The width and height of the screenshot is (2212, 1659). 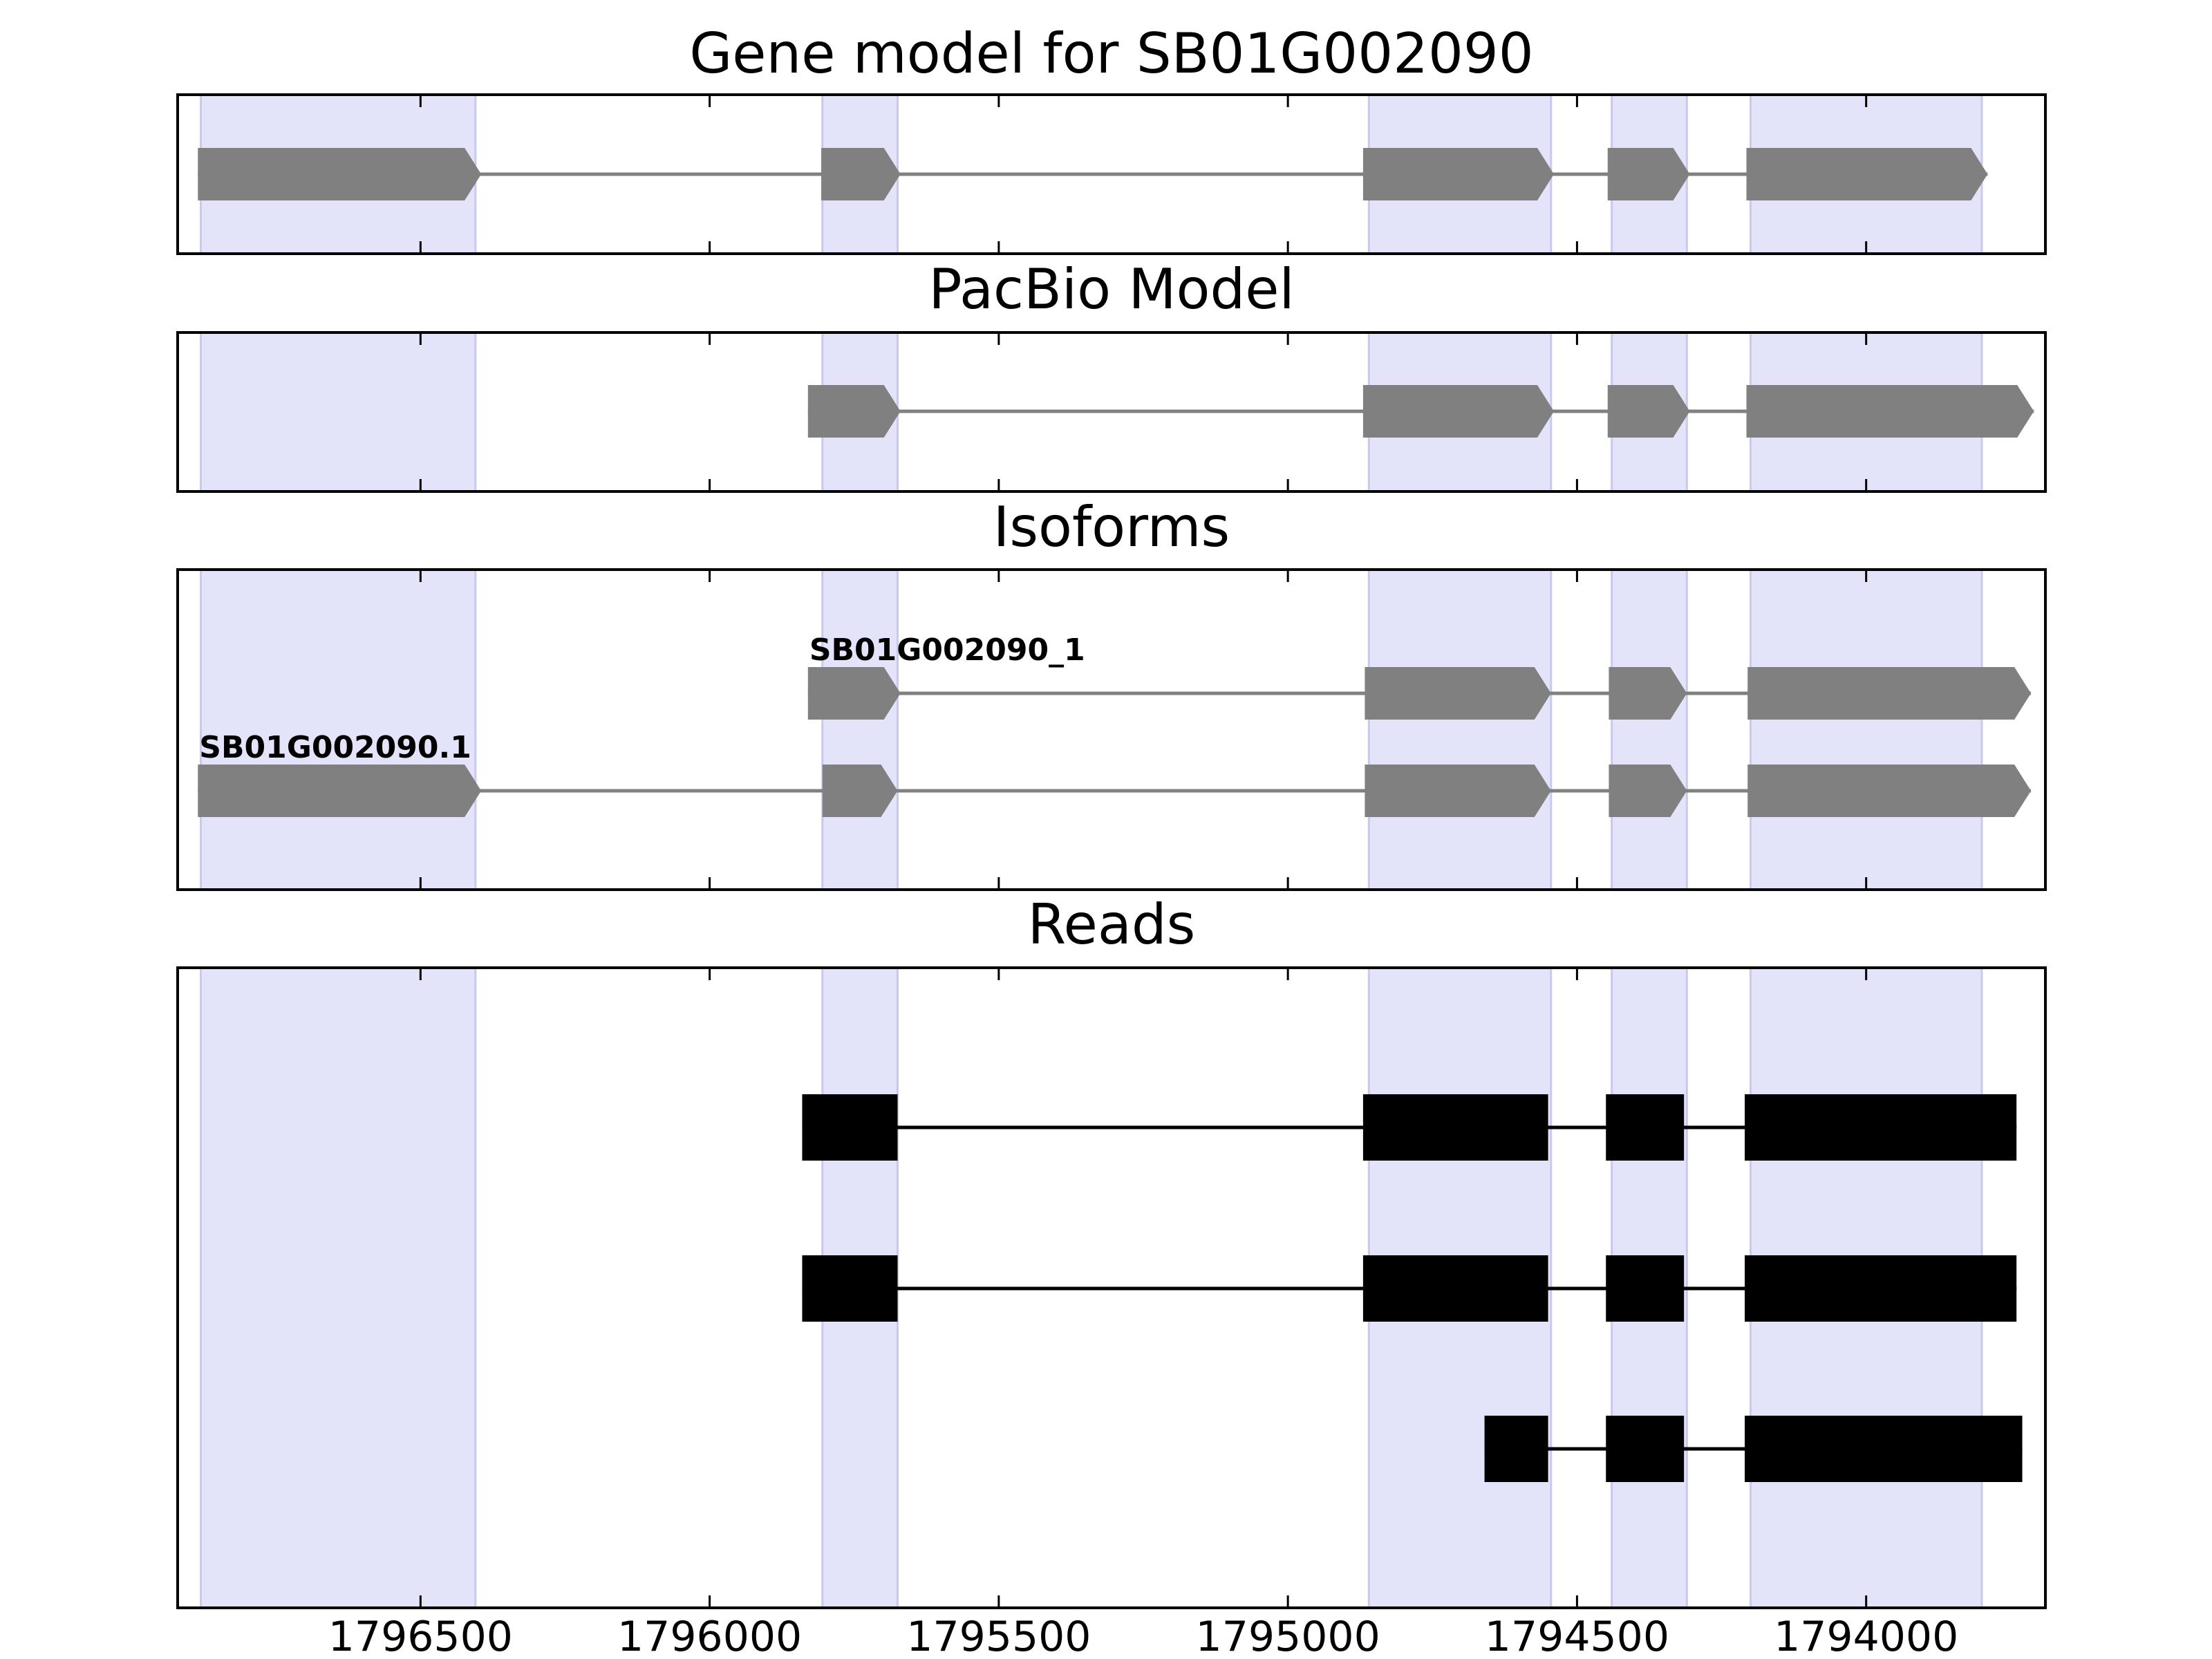 I want to click on panel-title: Isoforms, so click(x=1111, y=527).